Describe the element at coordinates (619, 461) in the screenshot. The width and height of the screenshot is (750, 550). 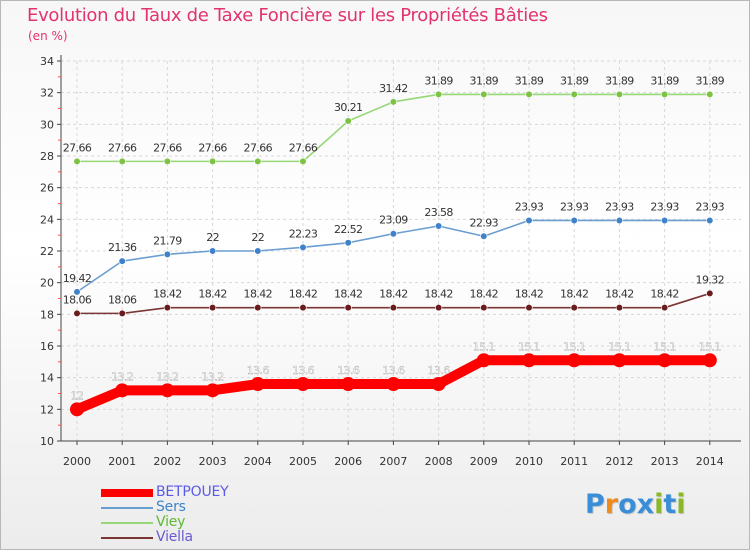
I see `x-tick-label: 2012` at that location.